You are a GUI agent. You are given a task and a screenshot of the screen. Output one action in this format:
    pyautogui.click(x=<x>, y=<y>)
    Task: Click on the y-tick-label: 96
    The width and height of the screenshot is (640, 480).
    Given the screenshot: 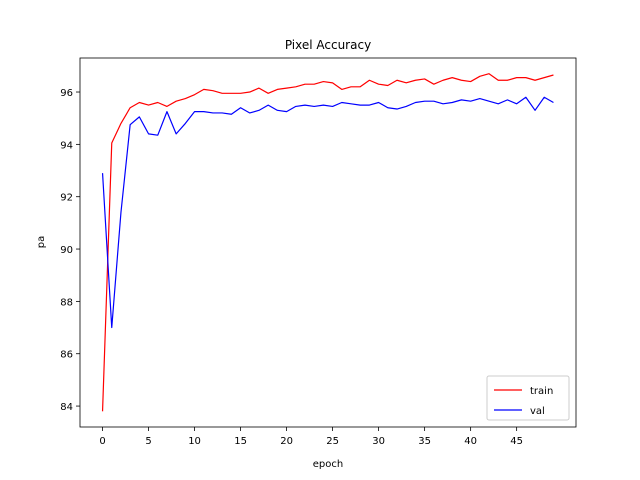 What is the action you would take?
    pyautogui.click(x=66, y=93)
    